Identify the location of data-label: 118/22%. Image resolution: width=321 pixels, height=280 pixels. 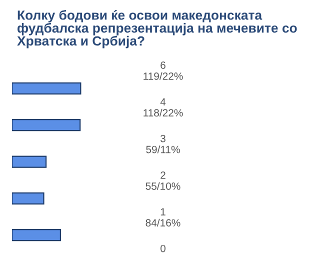
(163, 112).